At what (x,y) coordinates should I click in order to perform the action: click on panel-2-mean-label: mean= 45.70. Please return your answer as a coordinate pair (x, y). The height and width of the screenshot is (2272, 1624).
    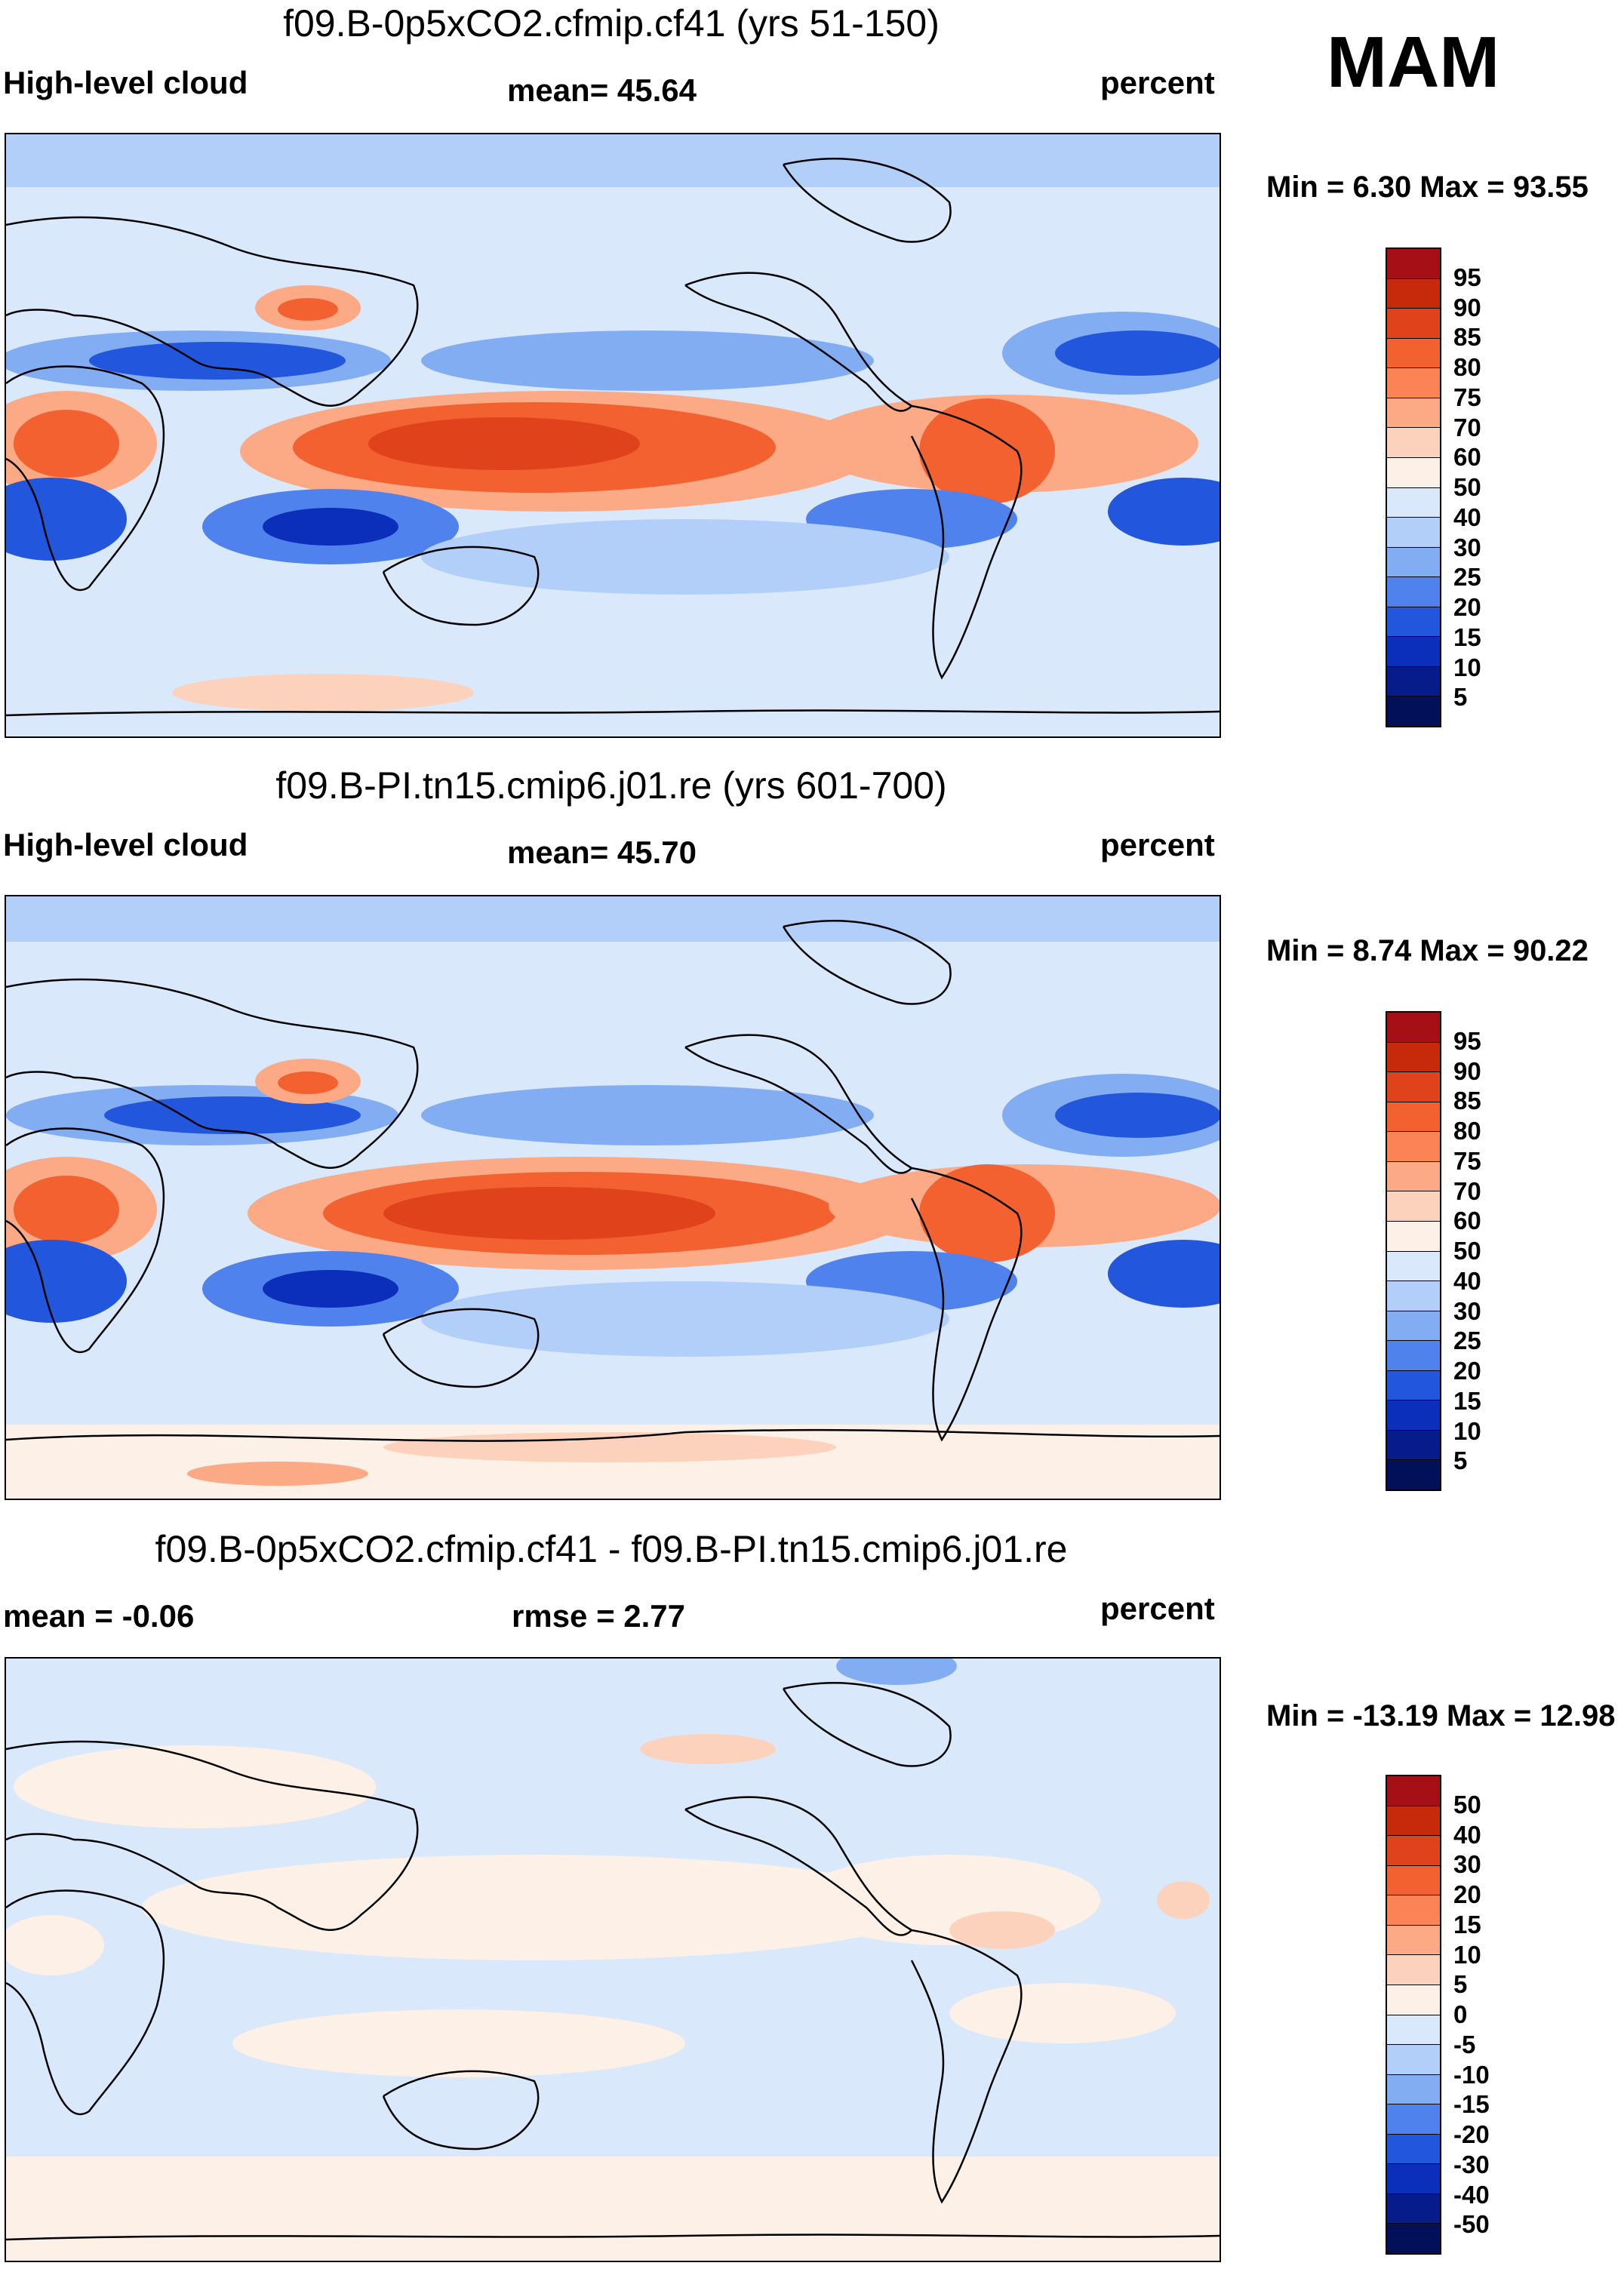
    Looking at the image, I should click on (602, 852).